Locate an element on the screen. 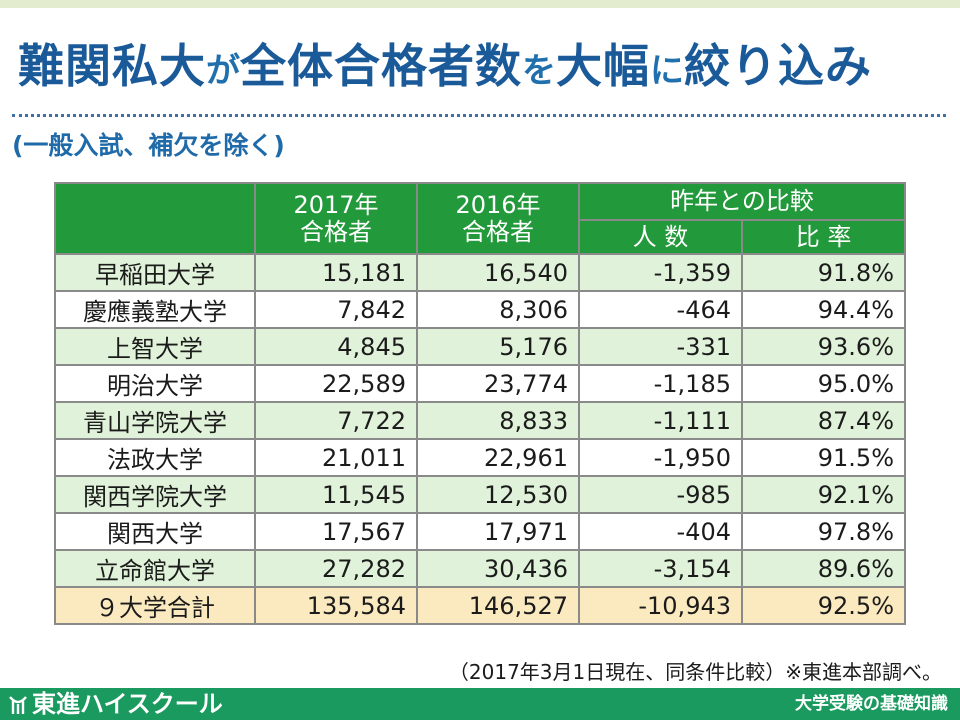 This screenshot has width=960, height=720. title-part: に is located at coordinates (667, 71).